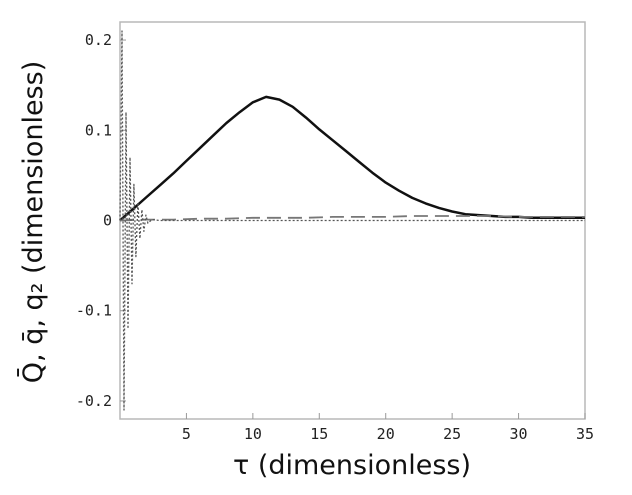 This screenshot has height=495, width=632. What do you see at coordinates (98, 130) in the screenshot?
I see `y-tick-label: 0.1` at bounding box center [98, 130].